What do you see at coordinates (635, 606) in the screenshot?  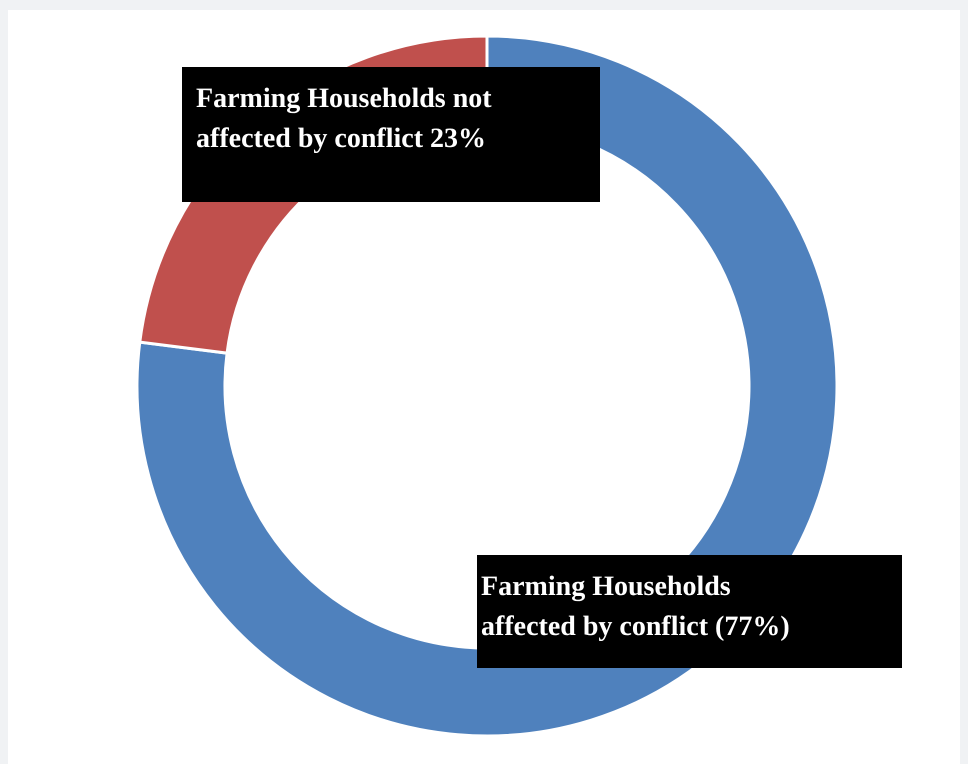 I see `slice-label: Farming Households affected by conflict (77%)` at bounding box center [635, 606].